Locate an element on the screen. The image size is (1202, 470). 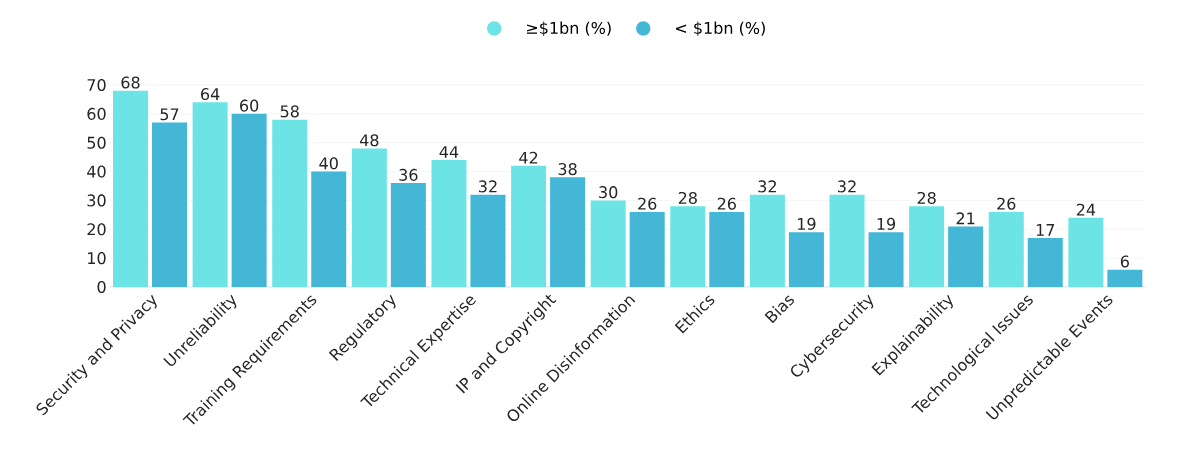
data-label: 68 is located at coordinates (130, 82).